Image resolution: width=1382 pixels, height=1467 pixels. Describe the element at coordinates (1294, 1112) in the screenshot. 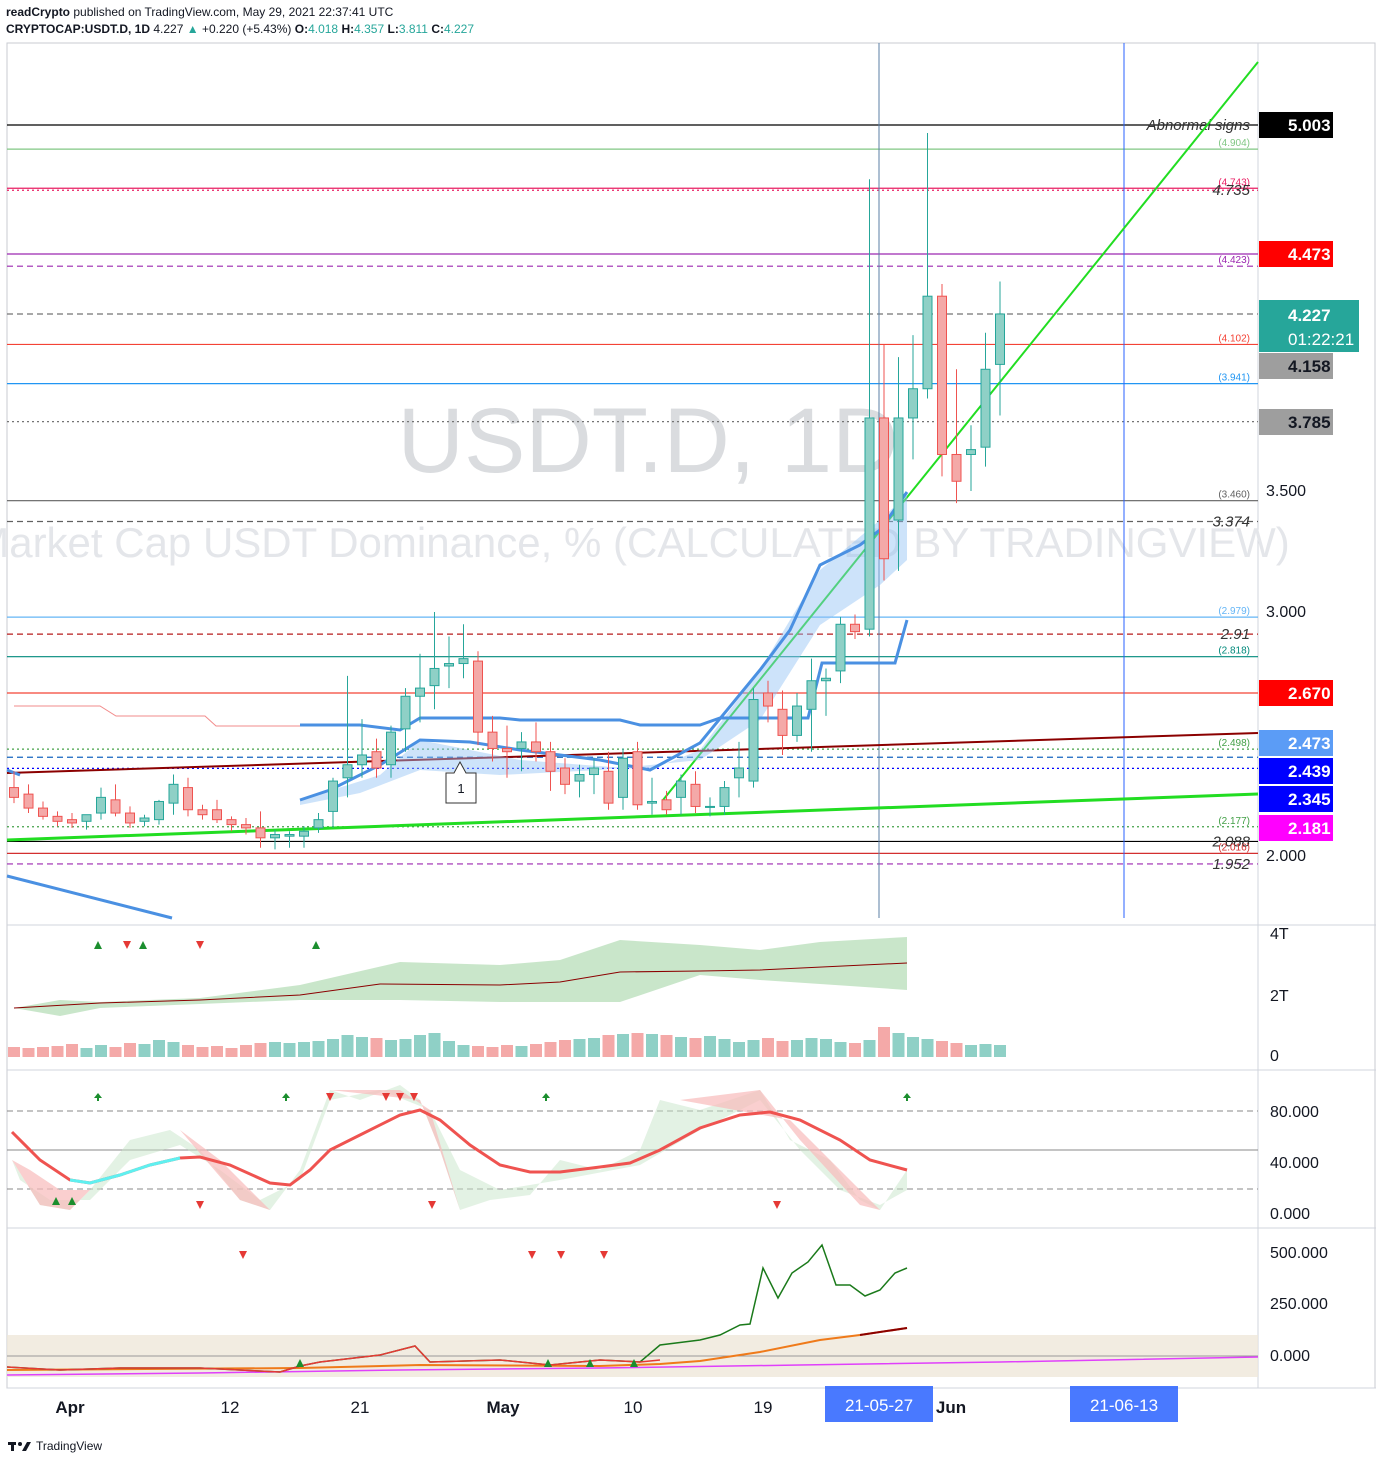

I see `oscillator-tick: 80.000` at that location.